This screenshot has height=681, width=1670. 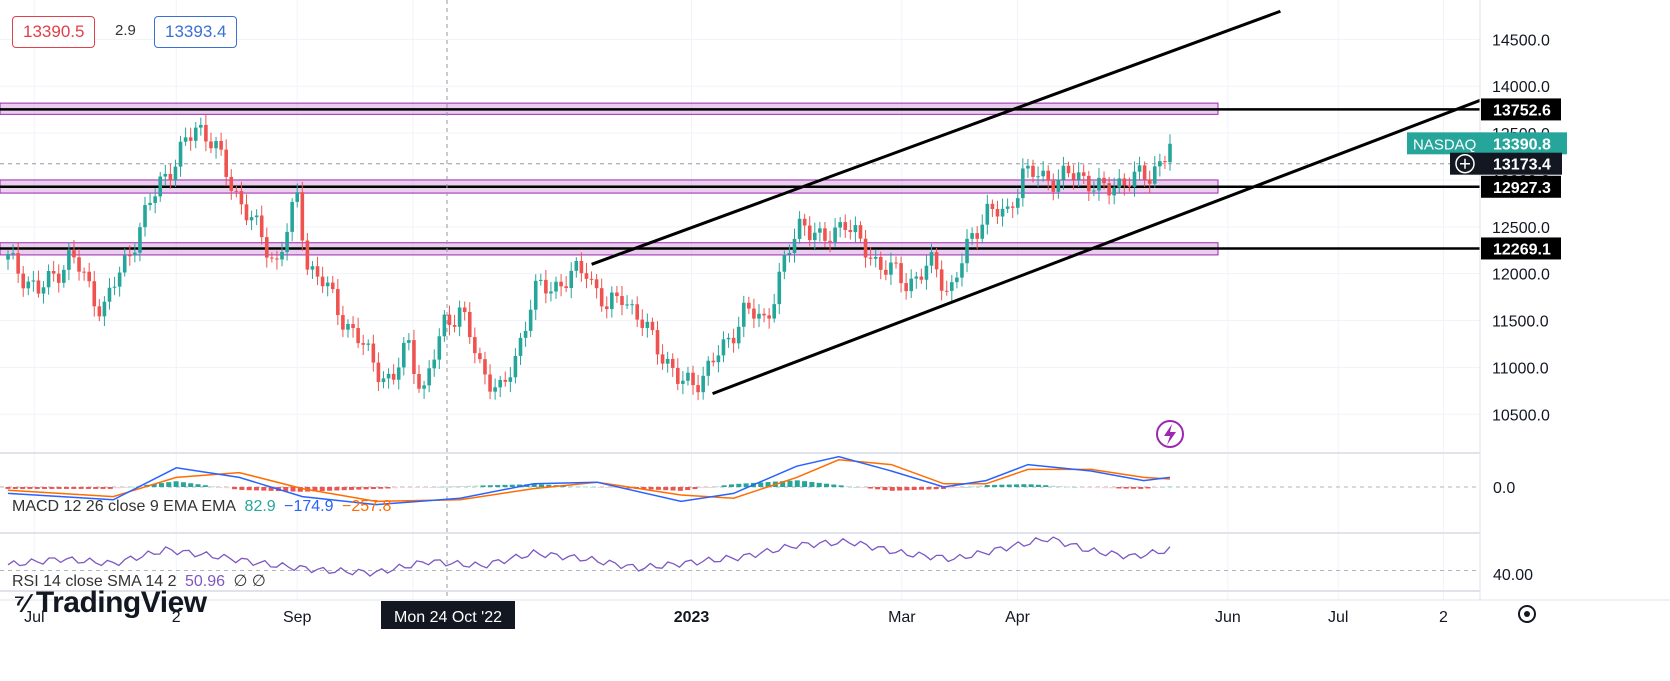 What do you see at coordinates (1521, 186) in the screenshot?
I see `level-price-bg` at bounding box center [1521, 186].